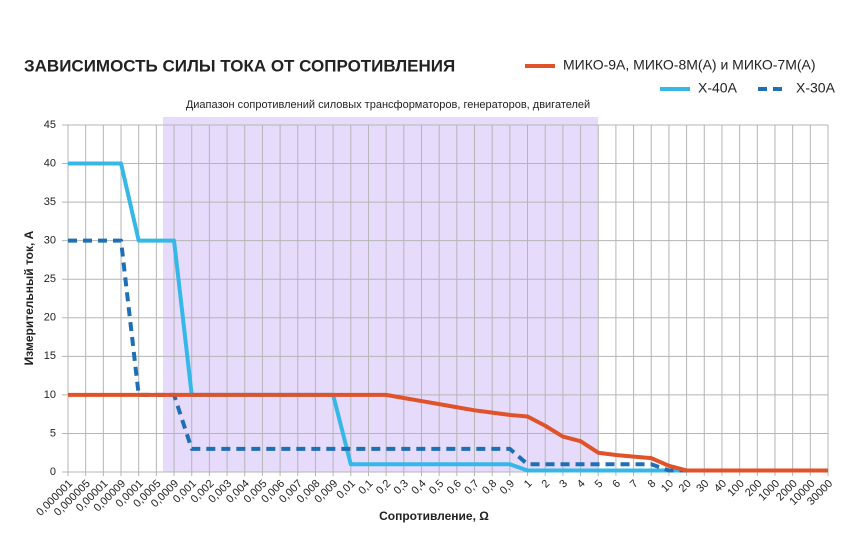  What do you see at coordinates (616, 484) in the screenshot?
I see `x-tick-label: 6` at bounding box center [616, 484].